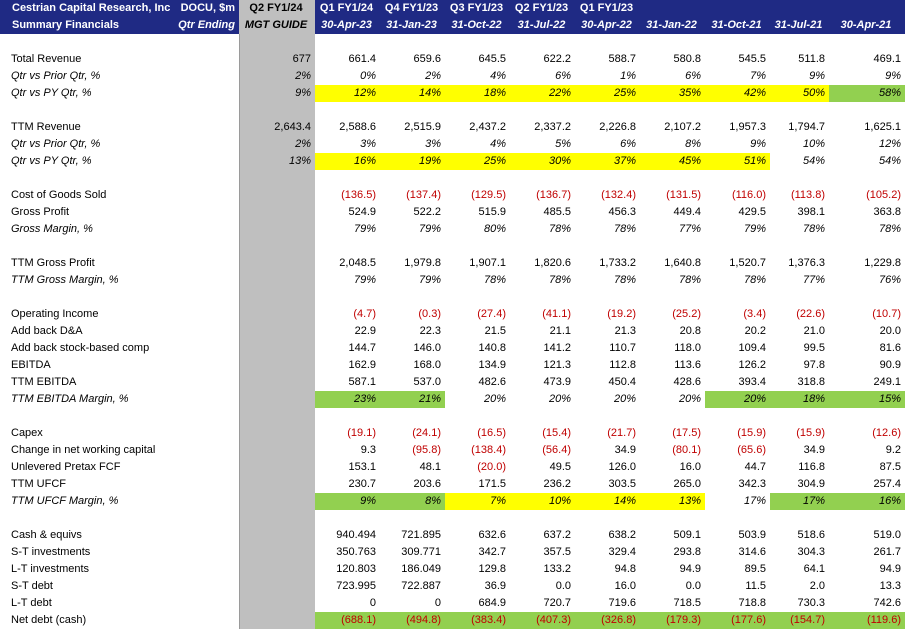 Image resolution: width=905 pixels, height=629 pixels. What do you see at coordinates (421, 569) in the screenshot?
I see `value-cell: 186.049` at bounding box center [421, 569].